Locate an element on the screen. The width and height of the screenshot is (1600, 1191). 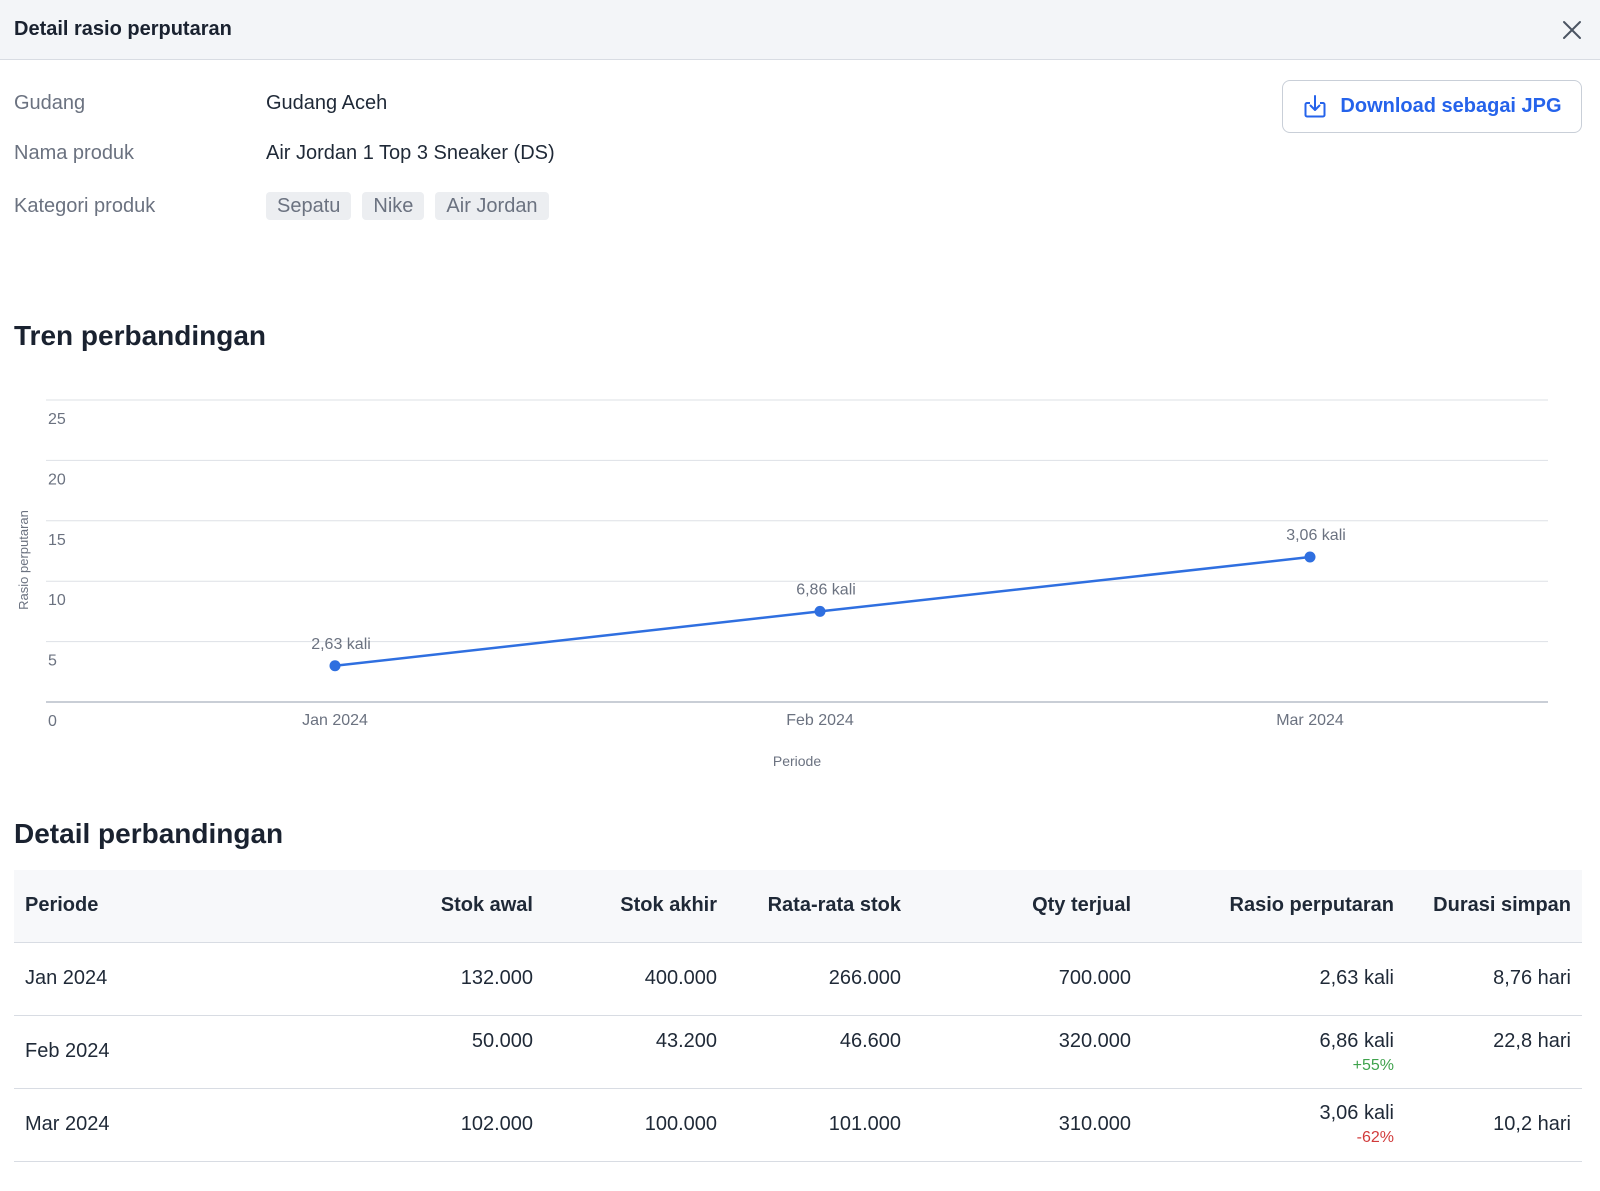
cell-periode: Mar 2024 is located at coordinates (154, 1125).